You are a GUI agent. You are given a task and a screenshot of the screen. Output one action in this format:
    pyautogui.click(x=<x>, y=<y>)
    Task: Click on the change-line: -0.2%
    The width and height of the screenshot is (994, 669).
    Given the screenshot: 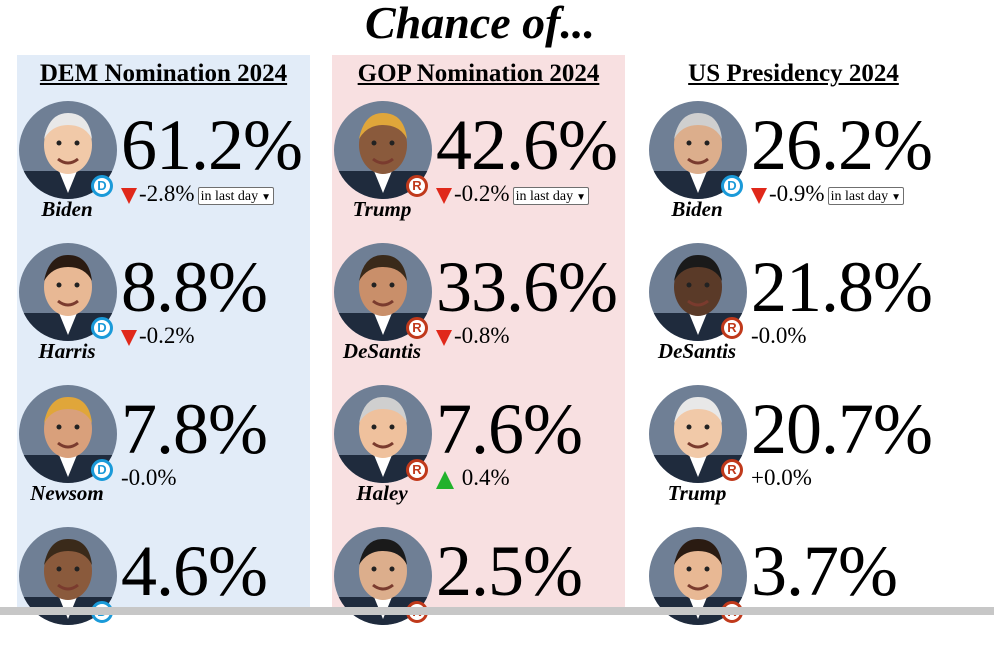 What is the action you would take?
    pyautogui.click(x=158, y=336)
    